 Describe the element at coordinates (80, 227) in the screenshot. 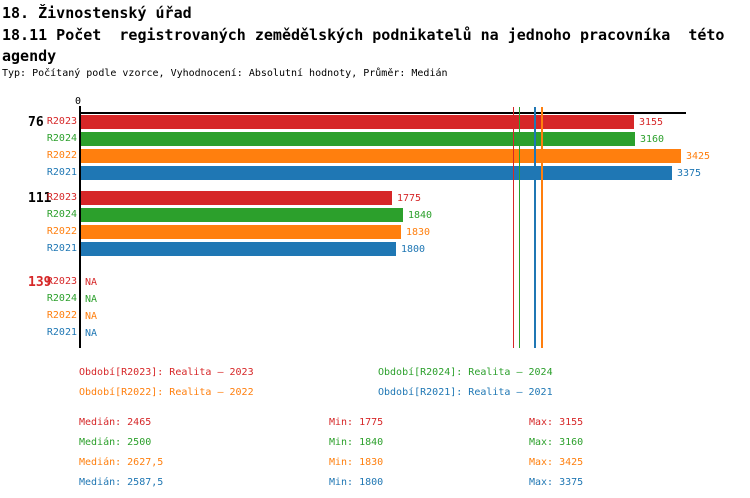

I see `y-axis-line` at that location.